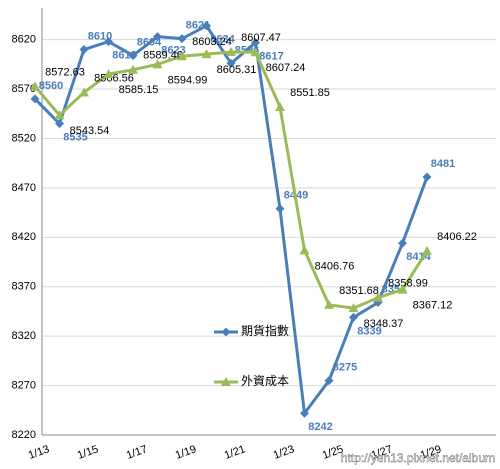 The image size is (500, 469). What do you see at coordinates (75, 138) in the screenshot?
I see `data-label: 8535` at bounding box center [75, 138].